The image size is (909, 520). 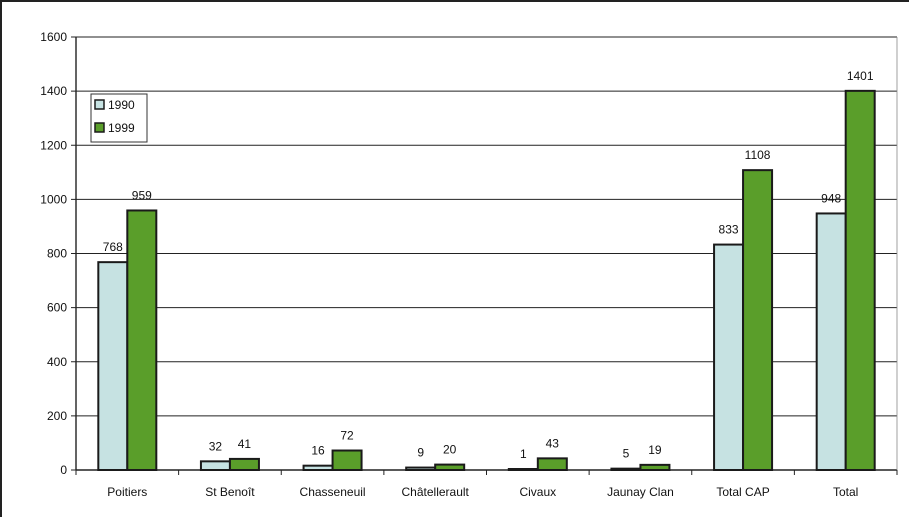 I want to click on data-label: 1108, so click(x=758, y=155).